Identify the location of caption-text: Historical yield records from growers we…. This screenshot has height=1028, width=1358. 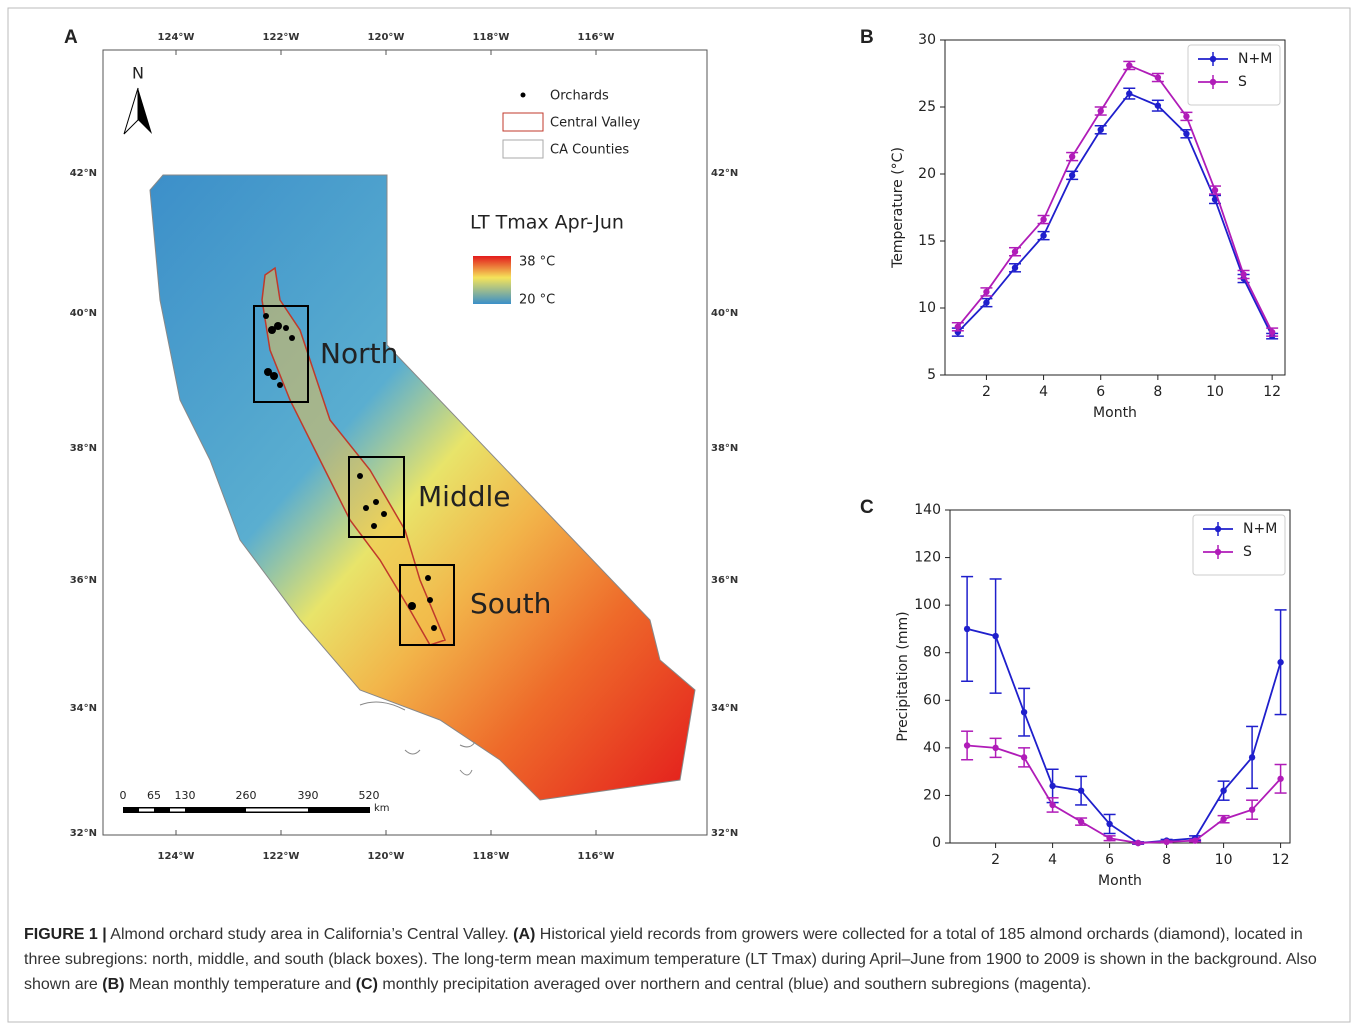
(670, 959).